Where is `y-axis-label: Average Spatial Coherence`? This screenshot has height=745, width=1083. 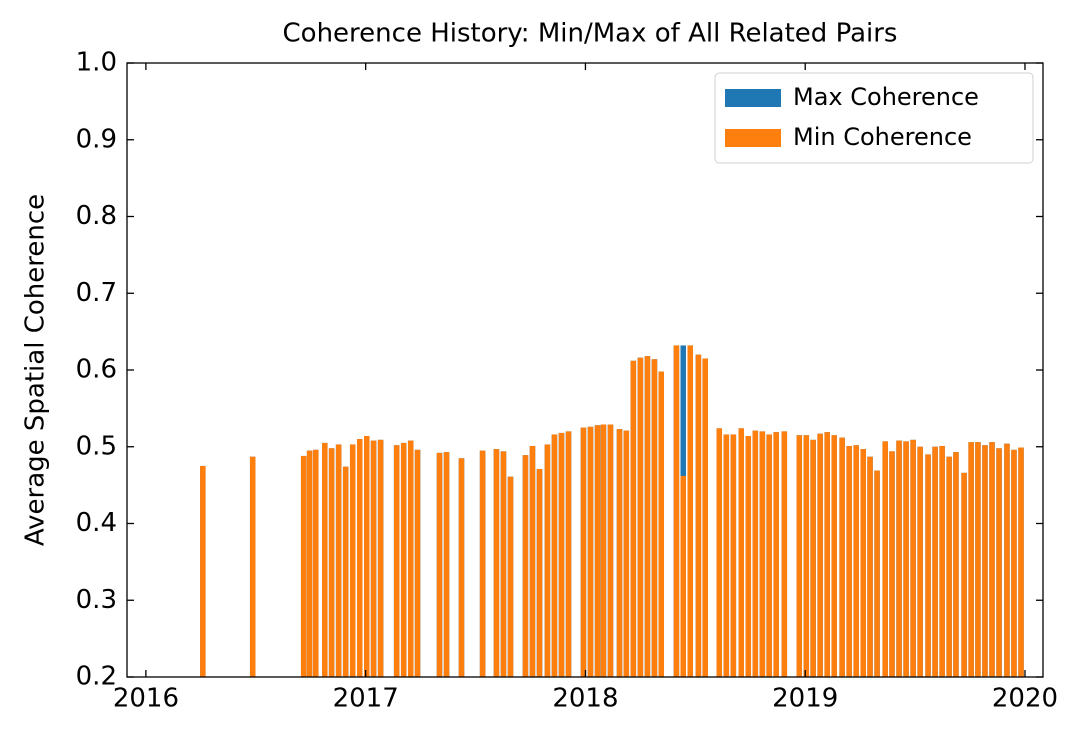
y-axis-label: Average Spatial Coherence is located at coordinates (36, 370).